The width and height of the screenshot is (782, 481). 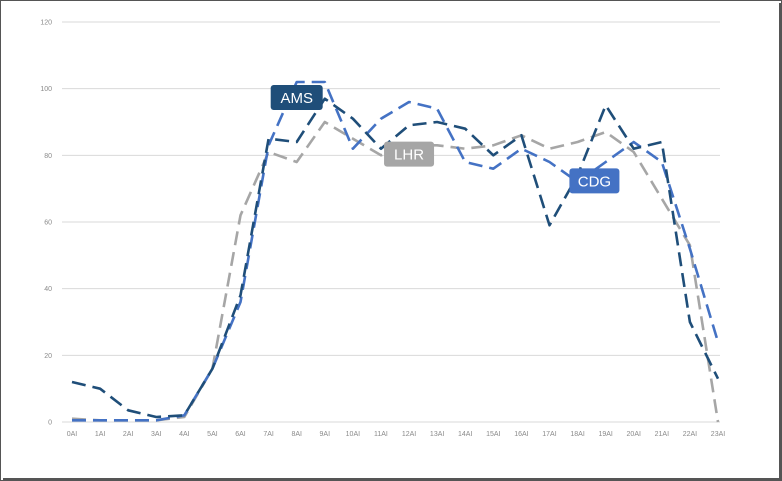 What do you see at coordinates (690, 434) in the screenshot?
I see `x-tick-label: 22AI` at bounding box center [690, 434].